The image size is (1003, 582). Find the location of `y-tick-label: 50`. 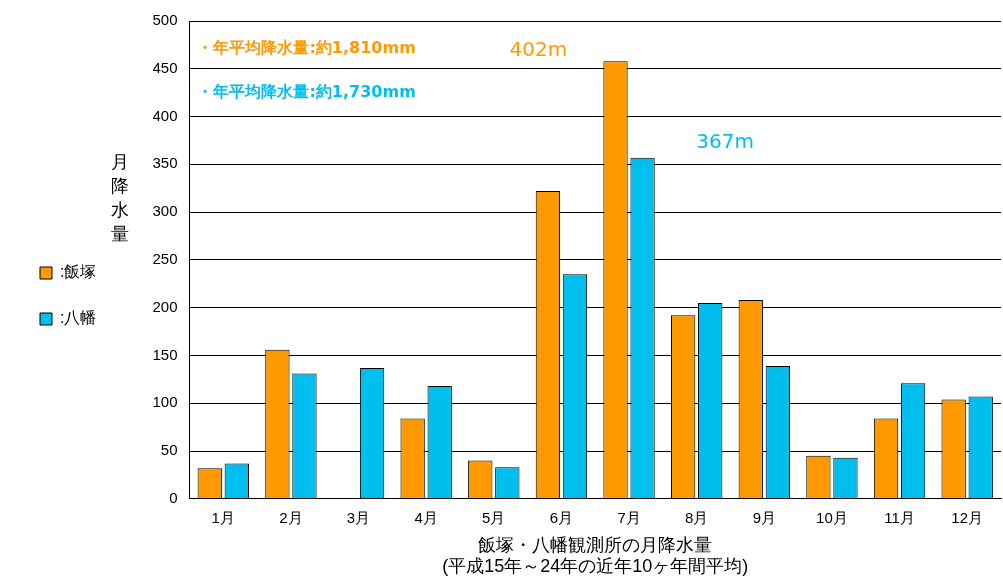

y-tick-label: 50 is located at coordinates (169, 450).